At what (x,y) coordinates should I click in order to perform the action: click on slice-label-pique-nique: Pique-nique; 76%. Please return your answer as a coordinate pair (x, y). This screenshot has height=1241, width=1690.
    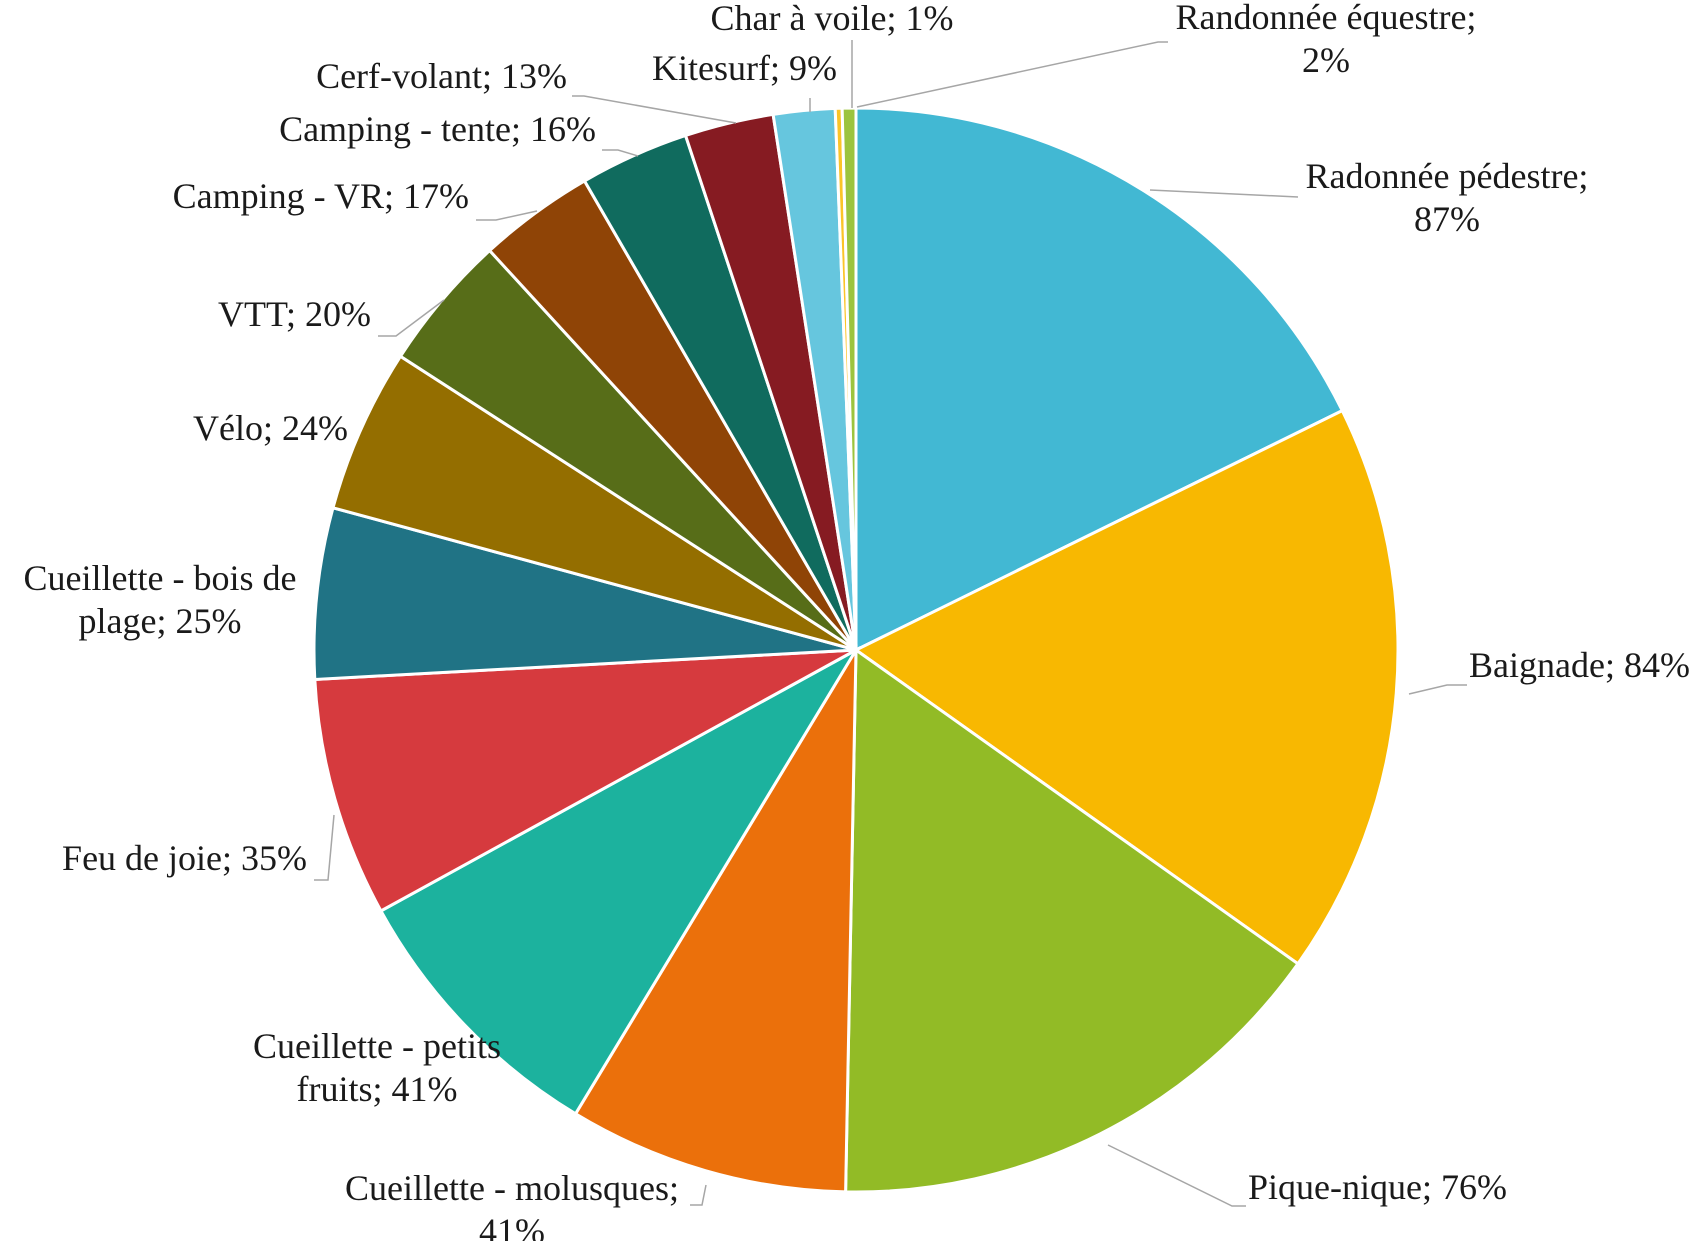
    Looking at the image, I should click on (1377, 1187).